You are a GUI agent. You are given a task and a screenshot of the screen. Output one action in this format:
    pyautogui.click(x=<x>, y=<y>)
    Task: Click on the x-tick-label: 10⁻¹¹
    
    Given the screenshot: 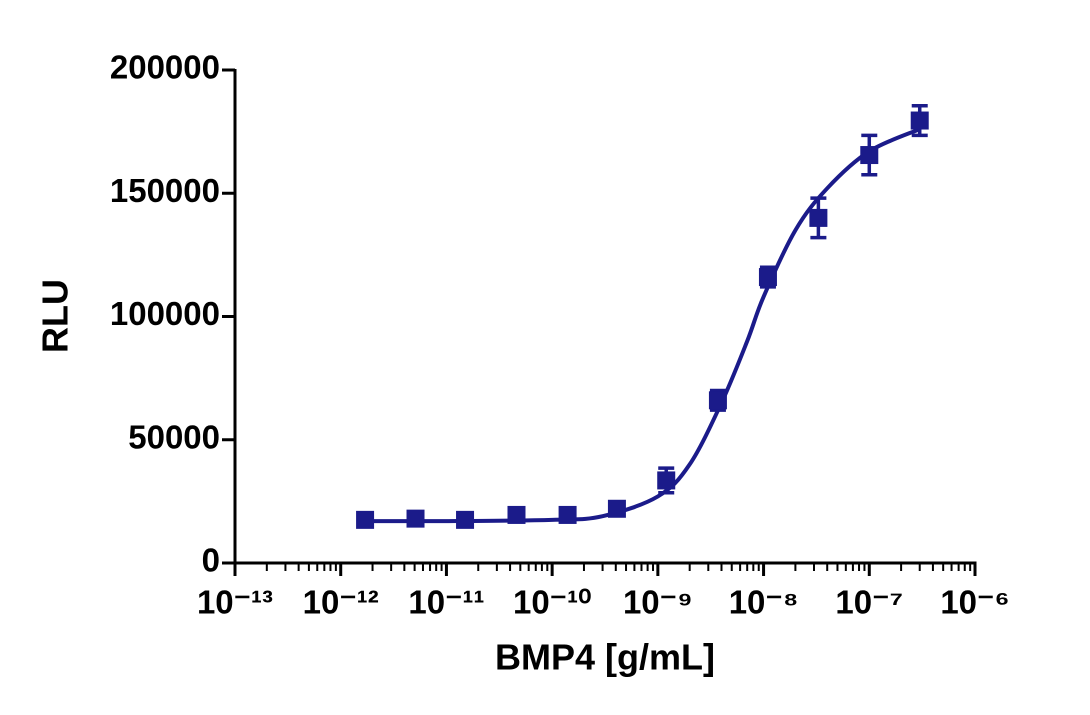 What is the action you would take?
    pyautogui.click(x=446, y=602)
    